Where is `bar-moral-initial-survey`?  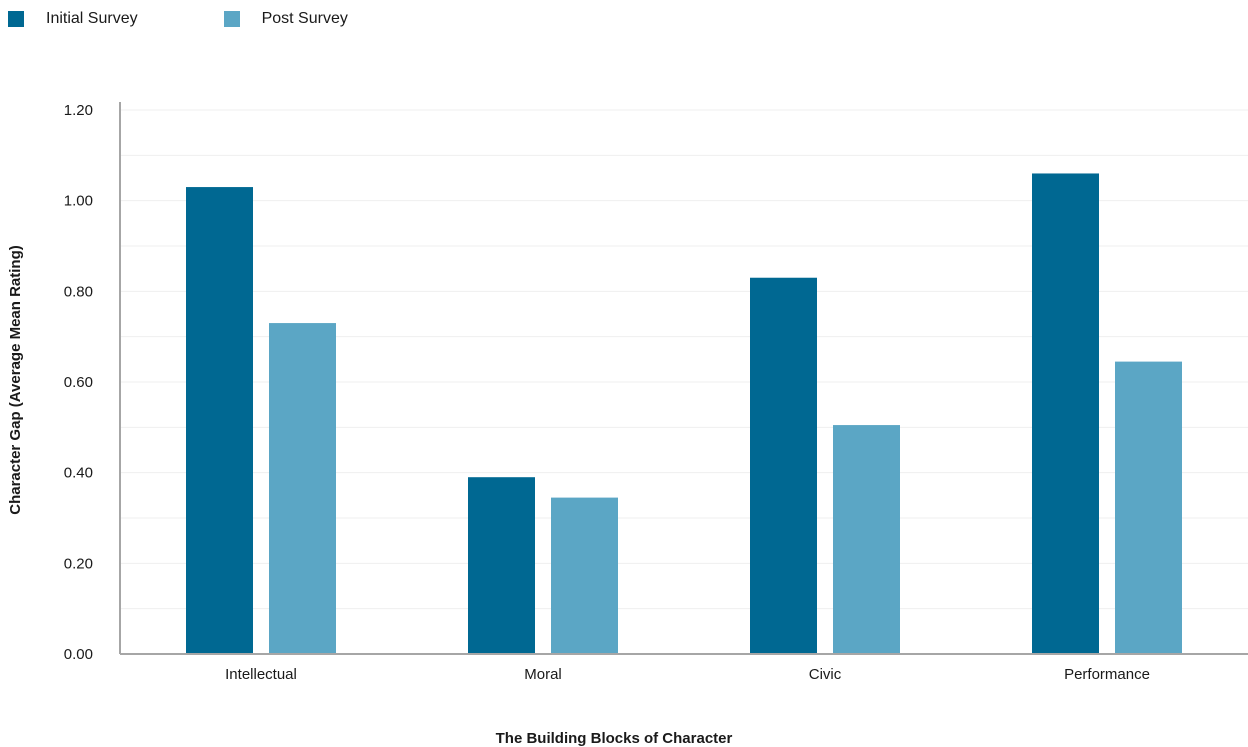
bar-moral-initial-survey is located at coordinates (501, 565).